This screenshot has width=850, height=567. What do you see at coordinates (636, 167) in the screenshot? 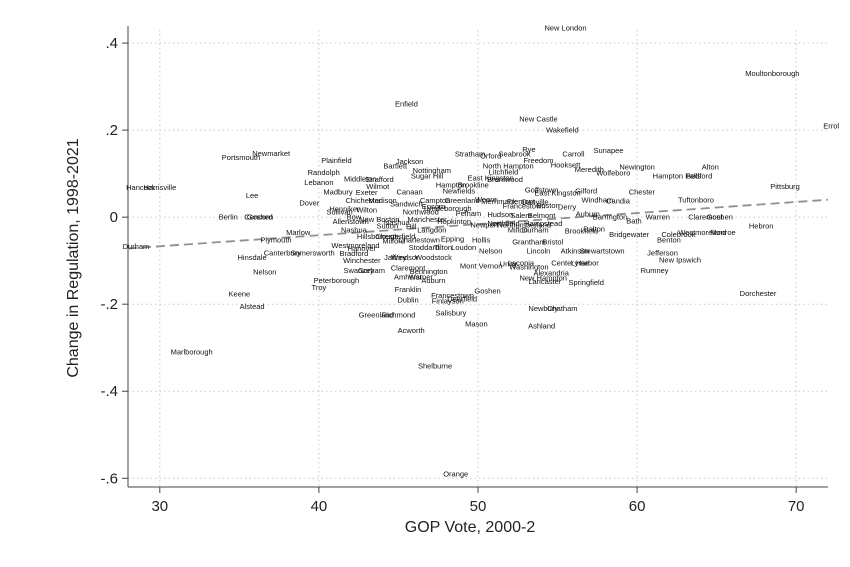
I see `point-label: Newington` at bounding box center [636, 167].